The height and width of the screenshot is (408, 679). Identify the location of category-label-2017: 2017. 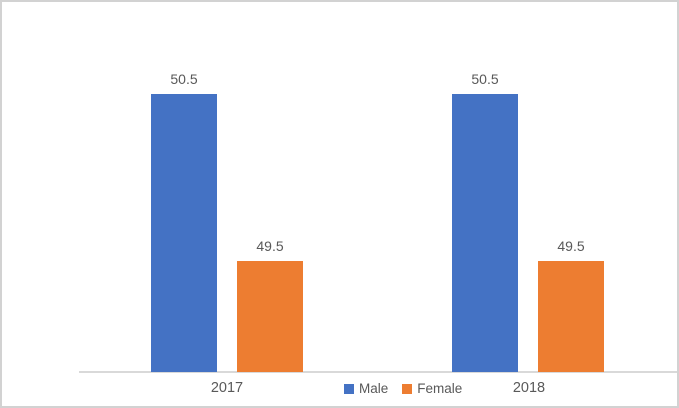
(227, 388).